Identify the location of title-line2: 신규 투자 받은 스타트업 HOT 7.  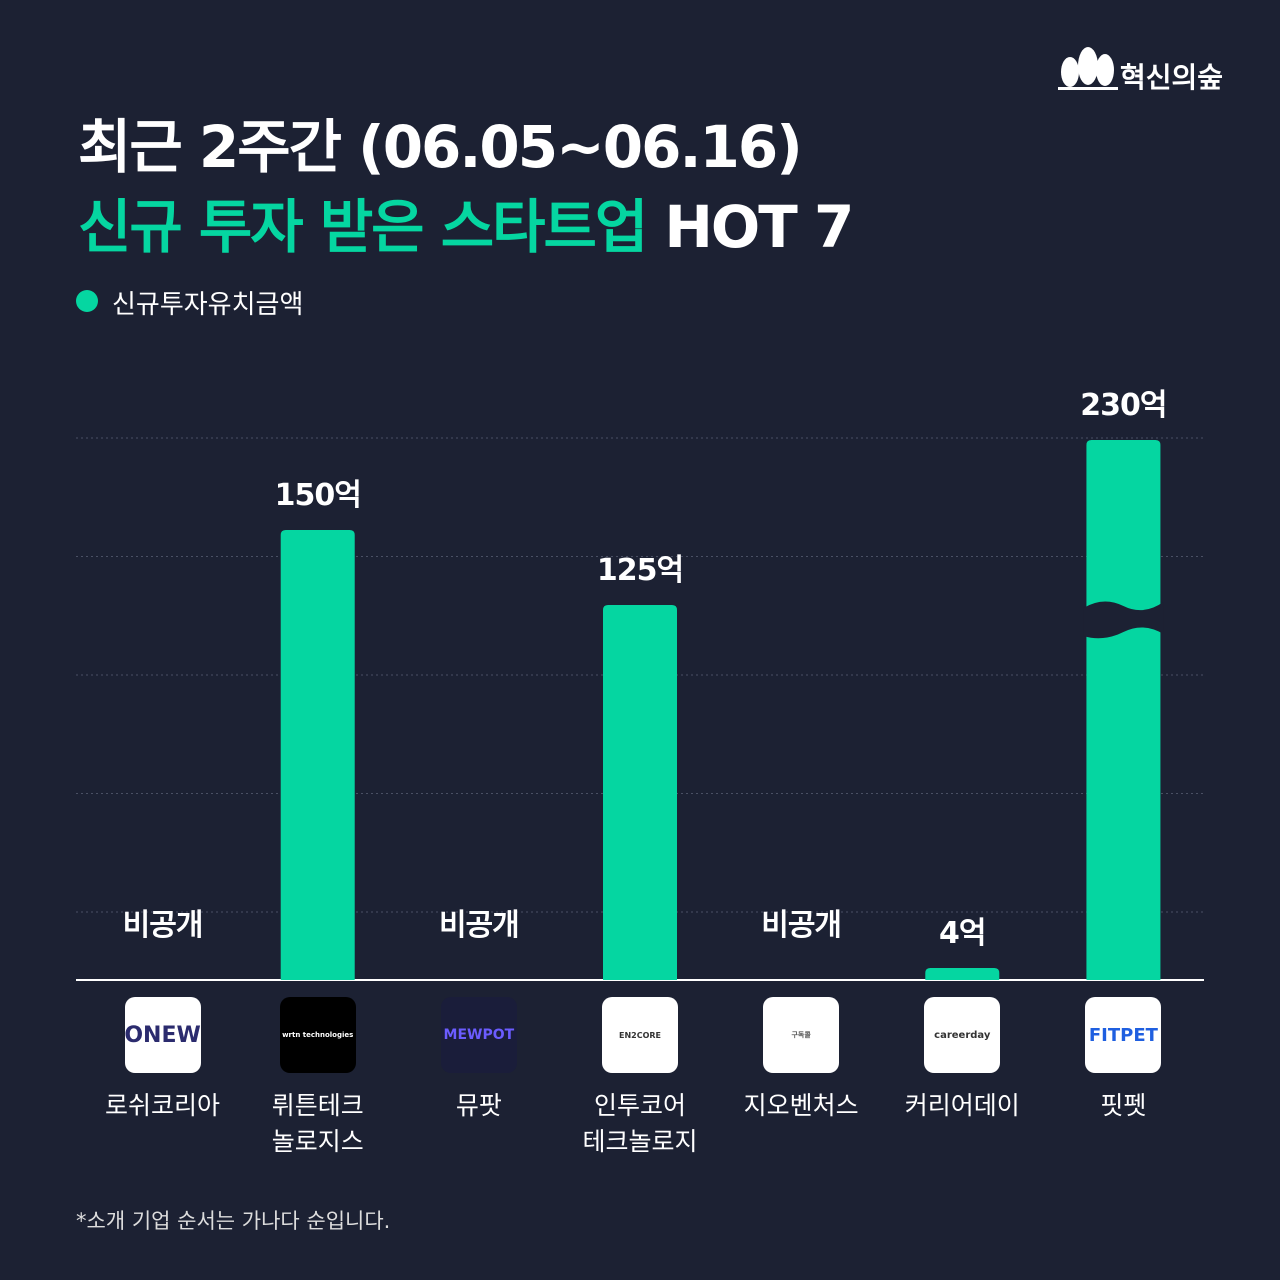
(466, 222).